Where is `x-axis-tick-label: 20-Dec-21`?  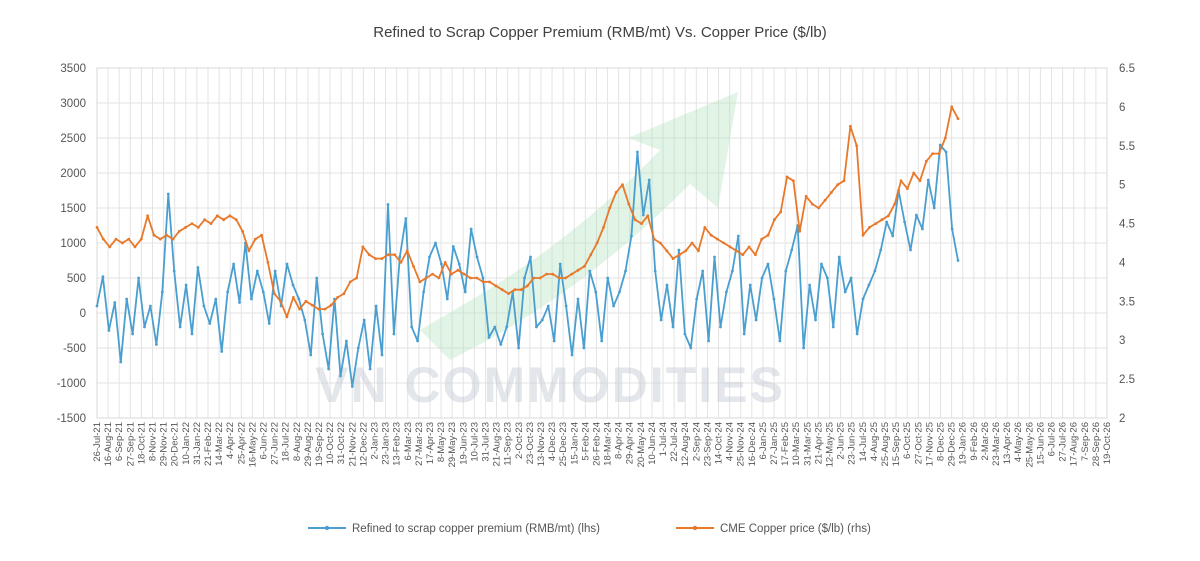
x-axis-tick-label: 20-Dec-21 is located at coordinates (175, 444).